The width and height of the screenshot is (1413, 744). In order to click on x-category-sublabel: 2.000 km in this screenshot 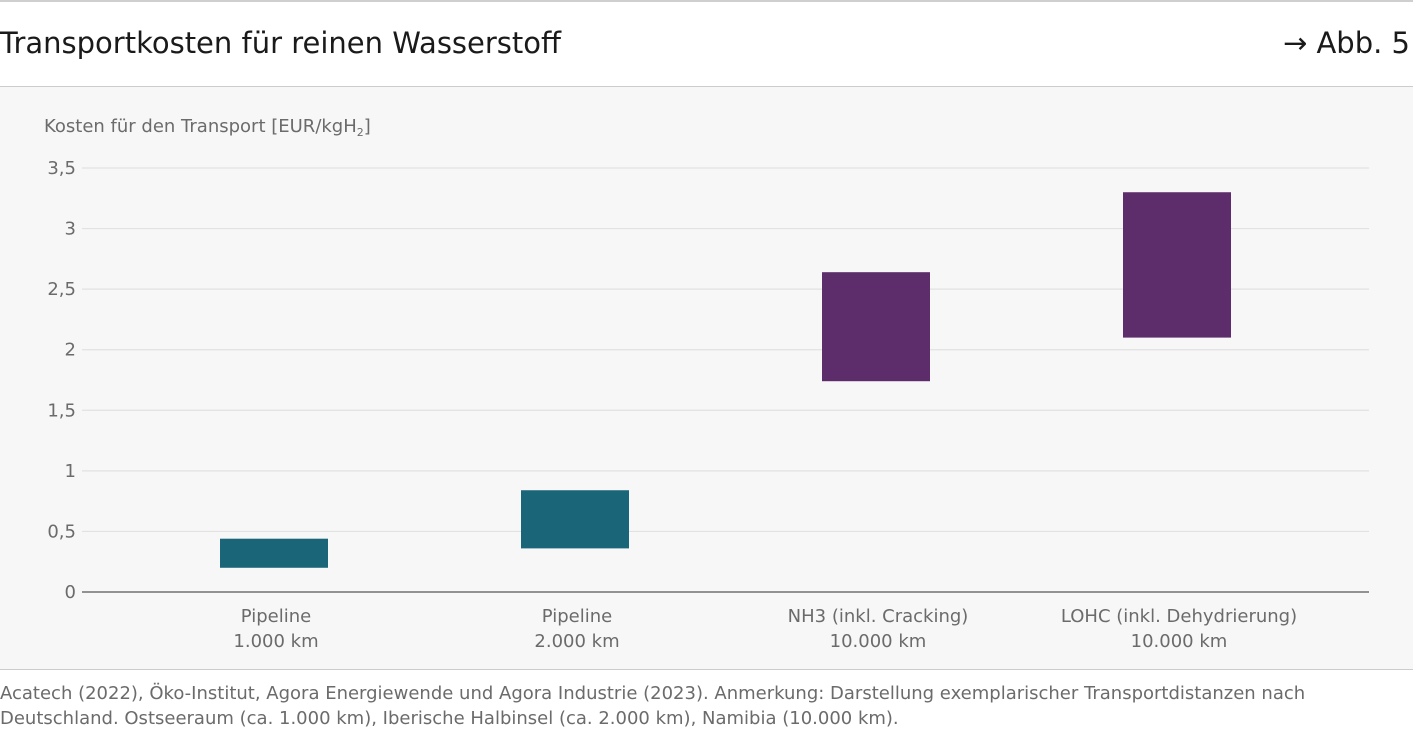, I will do `click(576, 641)`.